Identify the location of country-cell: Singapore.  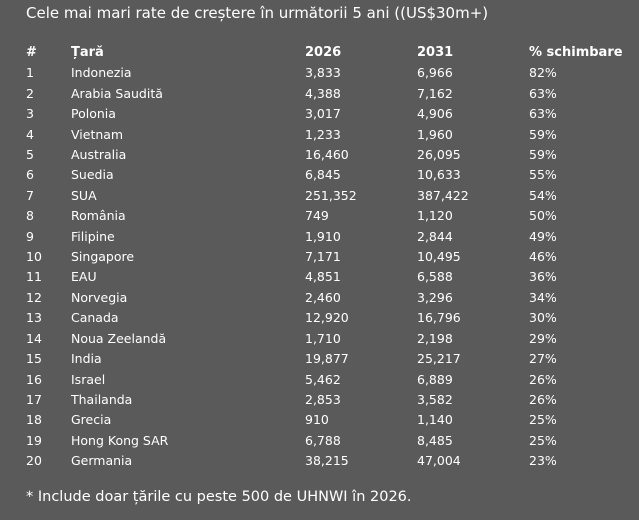
(103, 257).